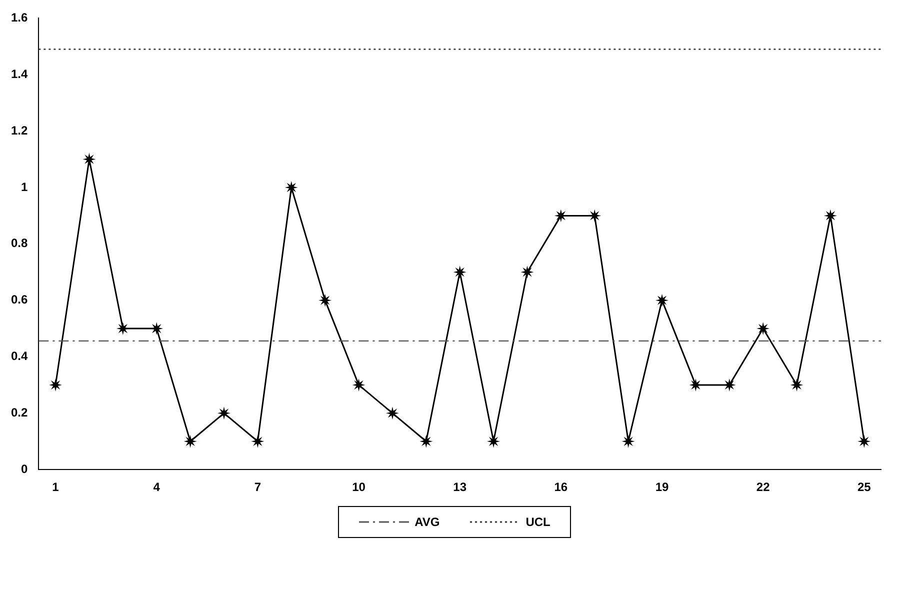 This screenshot has width=909, height=589. I want to click on x-tick-label: 4, so click(156, 487).